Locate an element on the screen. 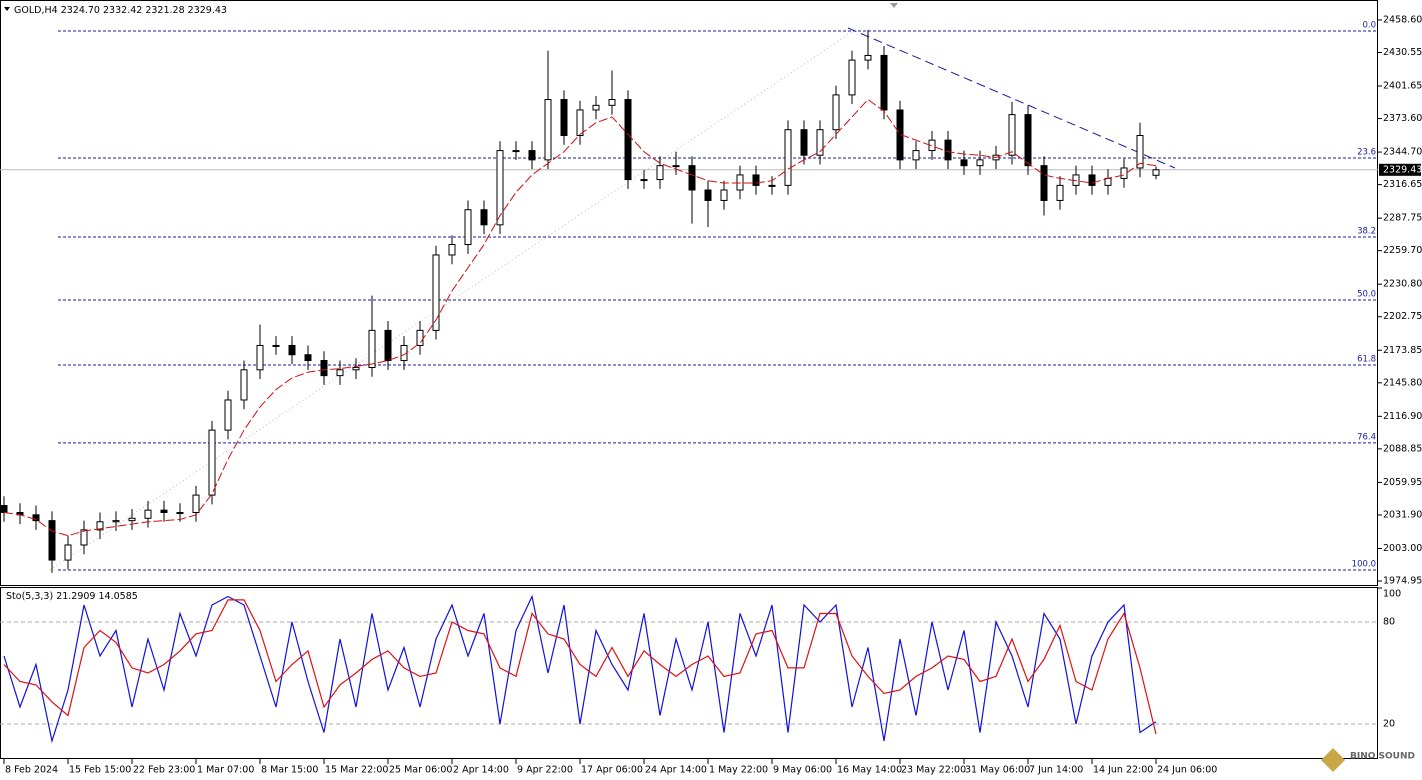  quote: 2332.42 is located at coordinates (122, 10).